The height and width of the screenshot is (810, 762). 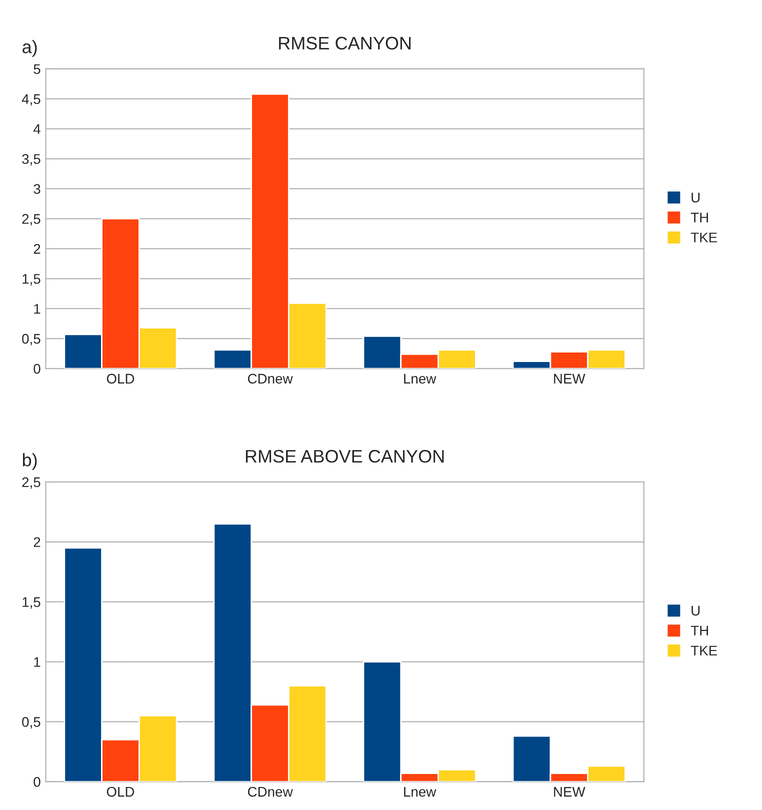 What do you see at coordinates (31, 100) in the screenshot?
I see `y-tick-label: 4,5` at bounding box center [31, 100].